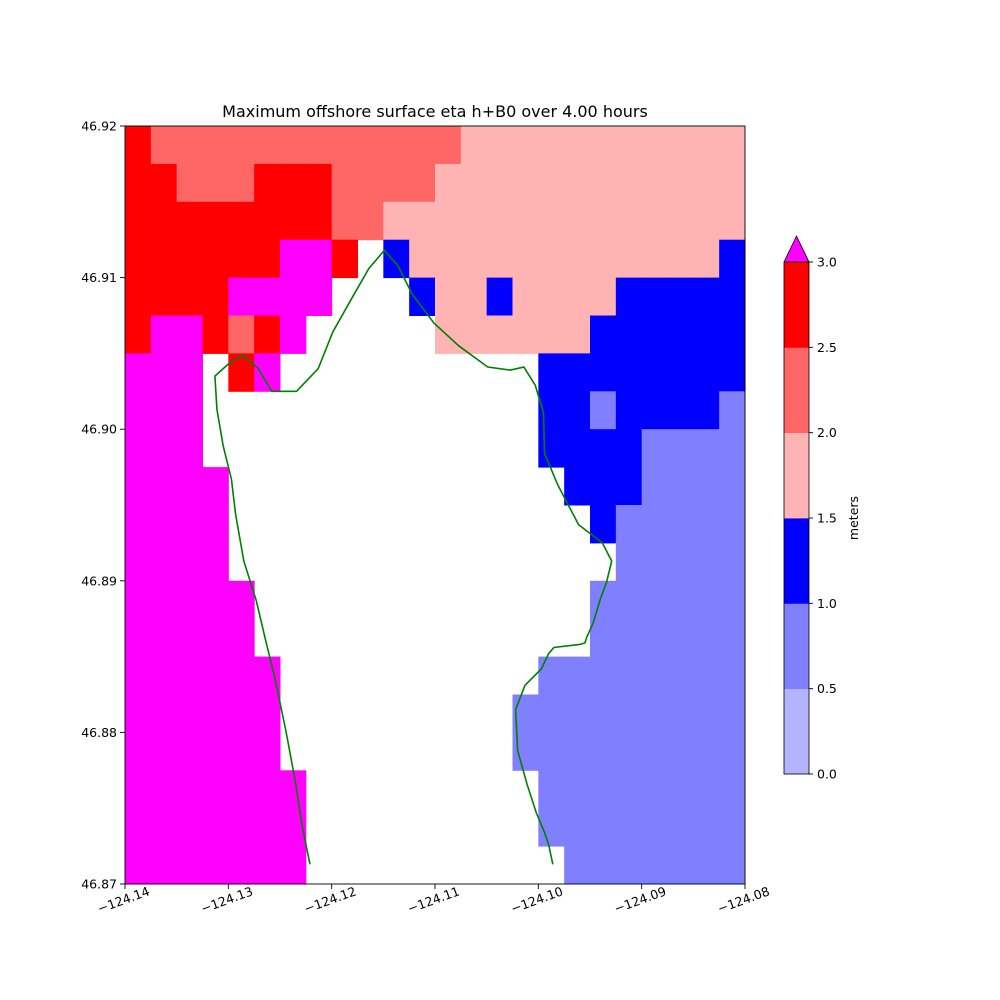 The height and width of the screenshot is (1000, 1000). Describe the element at coordinates (99, 277) in the screenshot. I see `y-tick-label: 46.91` at that location.